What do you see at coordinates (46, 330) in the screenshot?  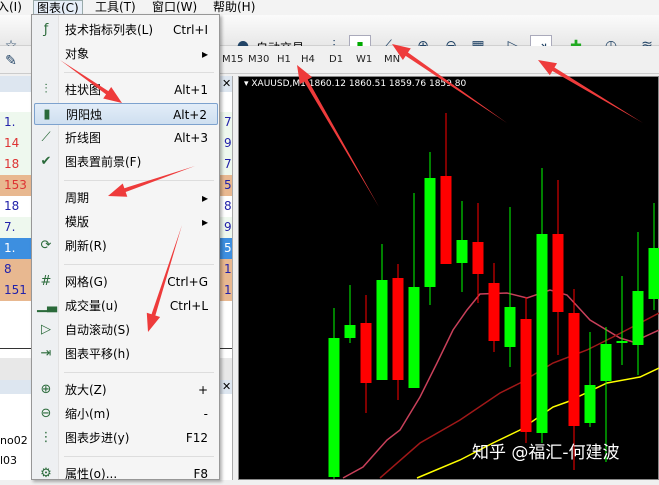 I see `auto-scroll-icon: ▷` at bounding box center [46, 330].